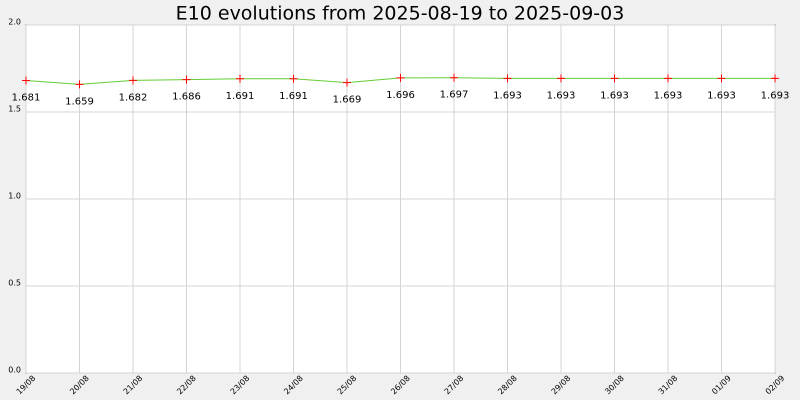 Image resolution: width=800 pixels, height=400 pixels. I want to click on data-label: 1.686, so click(186, 97).